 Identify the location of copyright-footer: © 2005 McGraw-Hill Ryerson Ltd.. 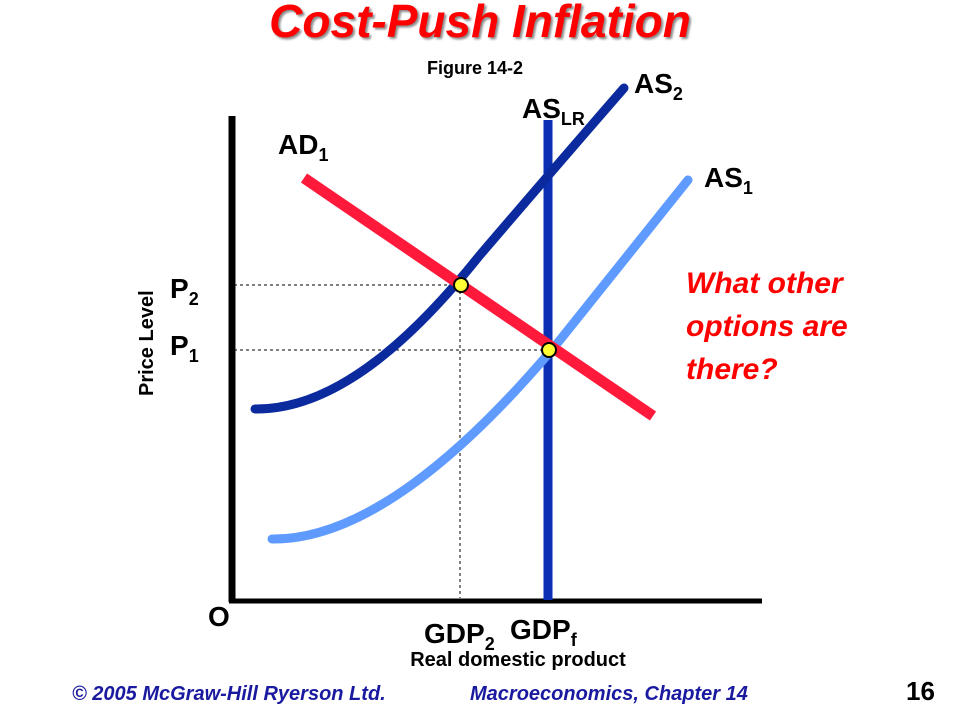
(229, 694).